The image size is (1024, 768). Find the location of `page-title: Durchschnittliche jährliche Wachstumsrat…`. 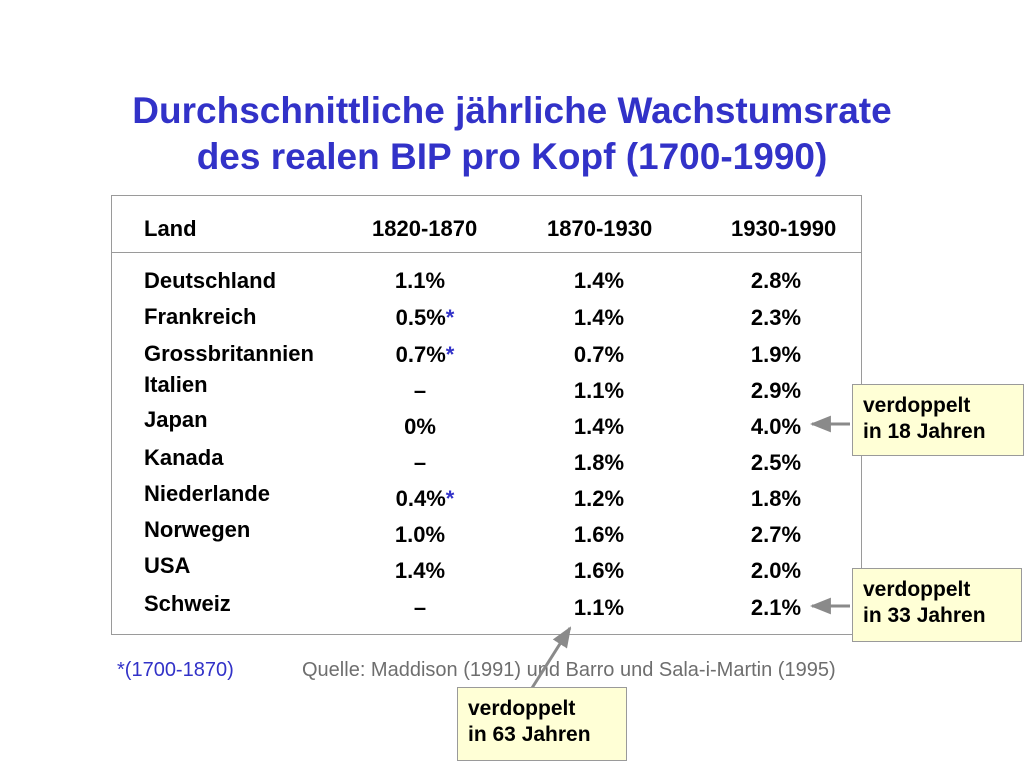

page-title: Durchschnittliche jährliche Wachstumsrat… is located at coordinates (512, 134).